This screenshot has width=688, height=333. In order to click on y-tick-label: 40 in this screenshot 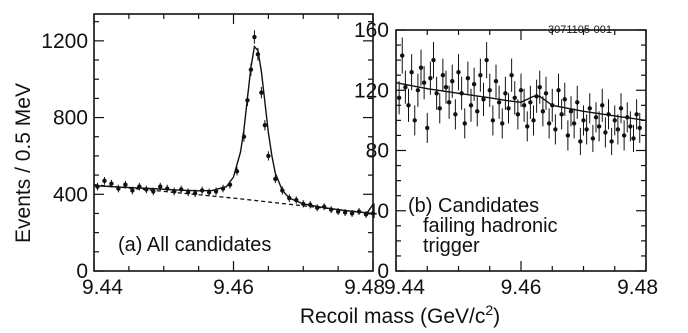, I will do `click(377, 211)`.